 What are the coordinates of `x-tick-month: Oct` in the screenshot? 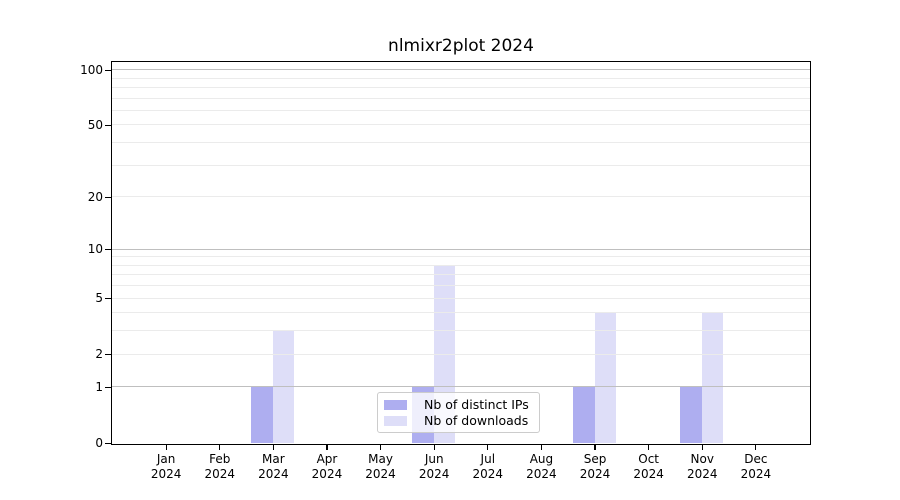 It's located at (649, 459).